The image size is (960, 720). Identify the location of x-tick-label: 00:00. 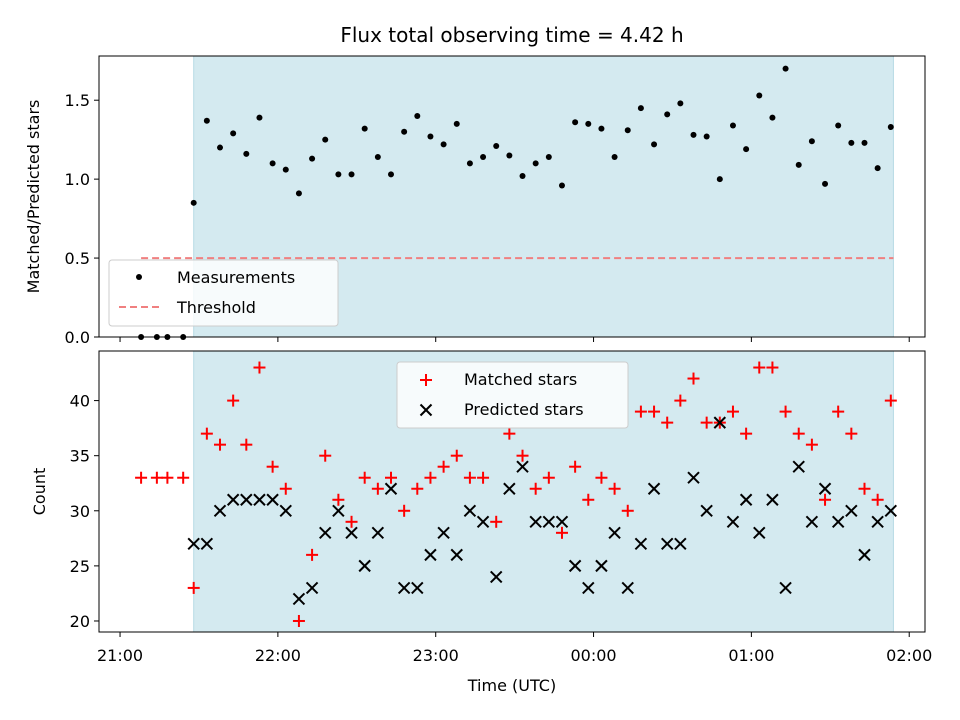
(593, 655).